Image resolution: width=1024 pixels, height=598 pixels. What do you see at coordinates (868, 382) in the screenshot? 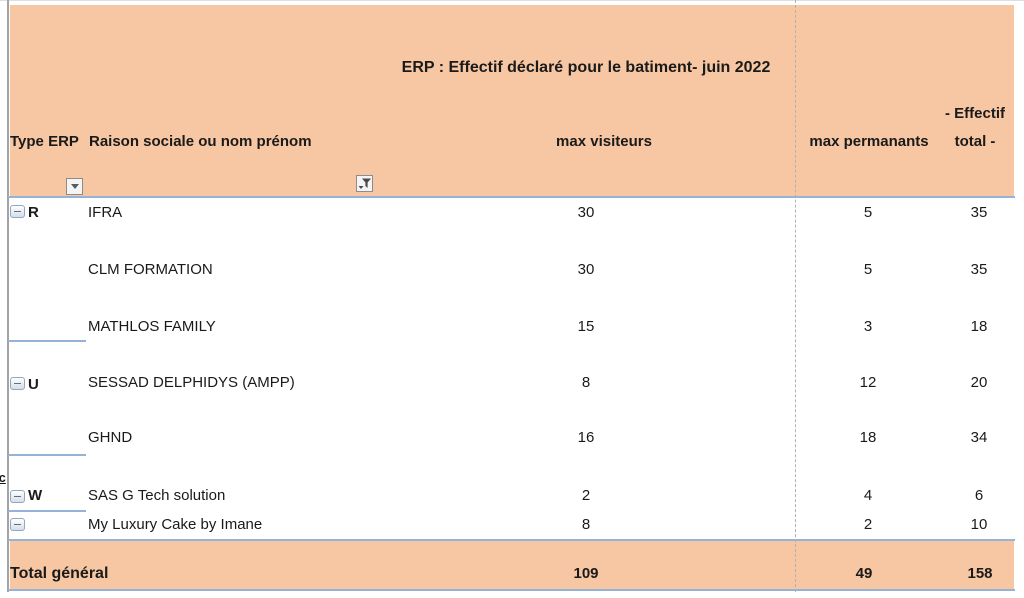
I see `max-permanants-cell: 12` at bounding box center [868, 382].